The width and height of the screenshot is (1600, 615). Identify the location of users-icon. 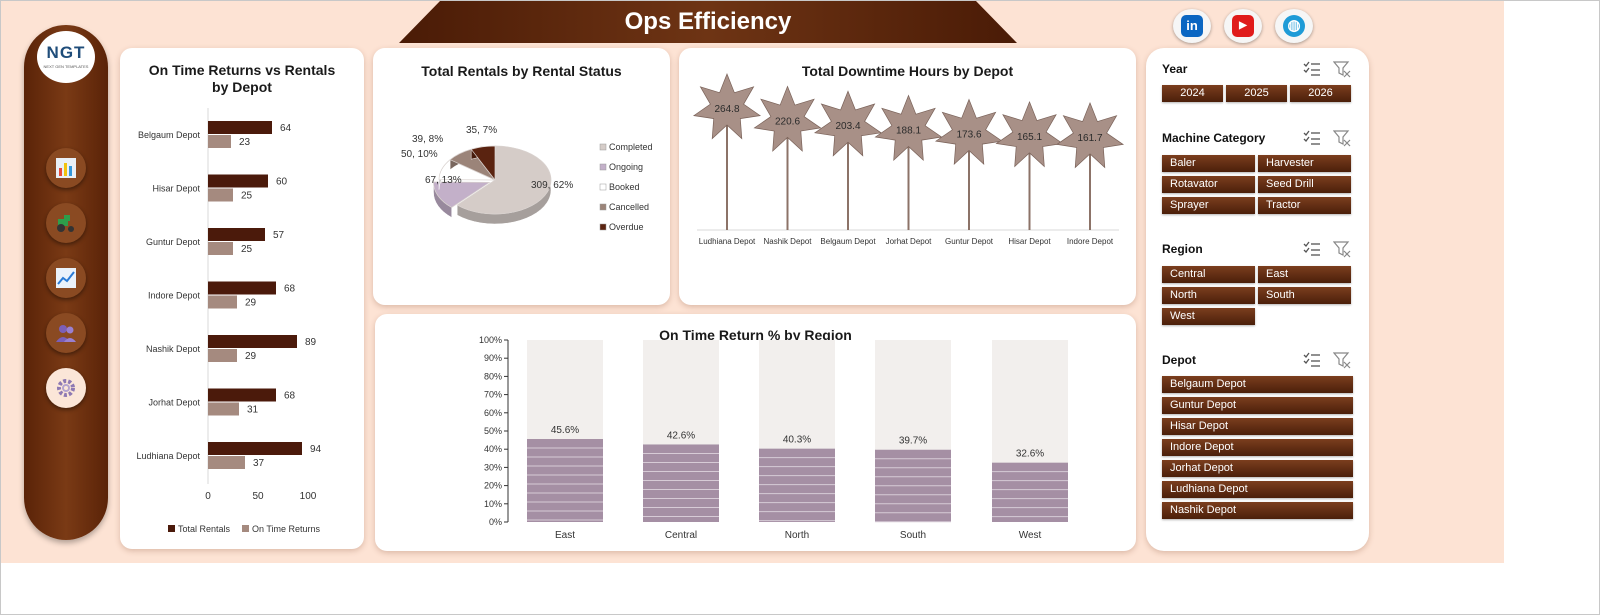
(66, 333).